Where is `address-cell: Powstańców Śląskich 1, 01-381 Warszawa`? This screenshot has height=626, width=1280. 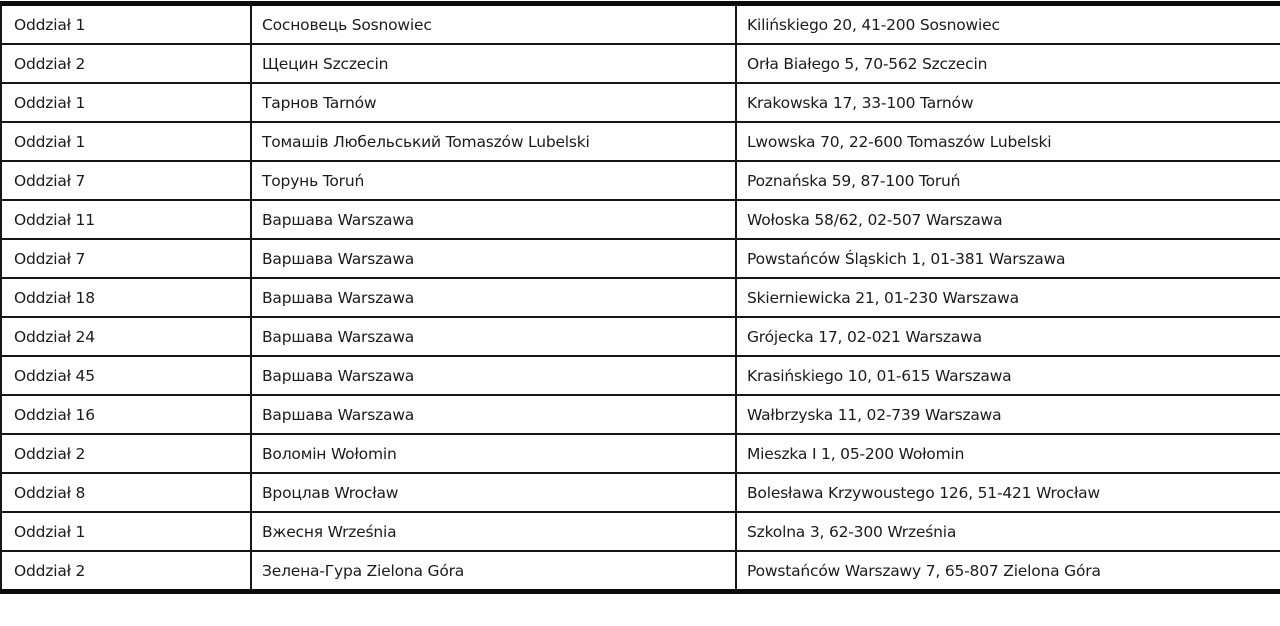 address-cell: Powstańców Śląskich 1, 01-381 Warszawa is located at coordinates (1007, 258).